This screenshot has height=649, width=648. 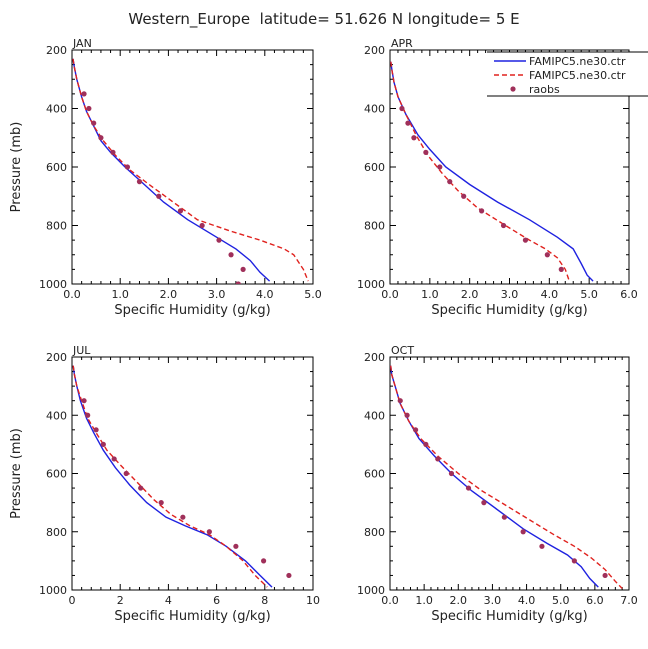 What do you see at coordinates (629, 294) in the screenshot?
I see `x-tick-label: 6.0` at bounding box center [629, 294].